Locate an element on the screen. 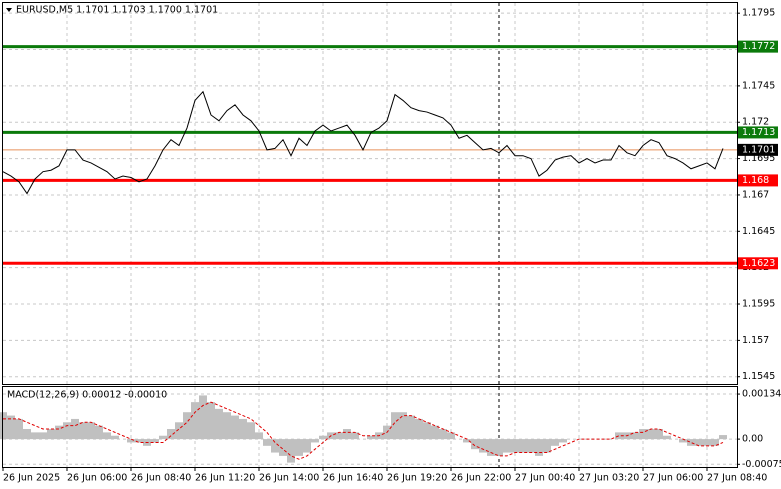 The height and width of the screenshot is (489, 781). level-label: 1.1772 is located at coordinates (758, 46).